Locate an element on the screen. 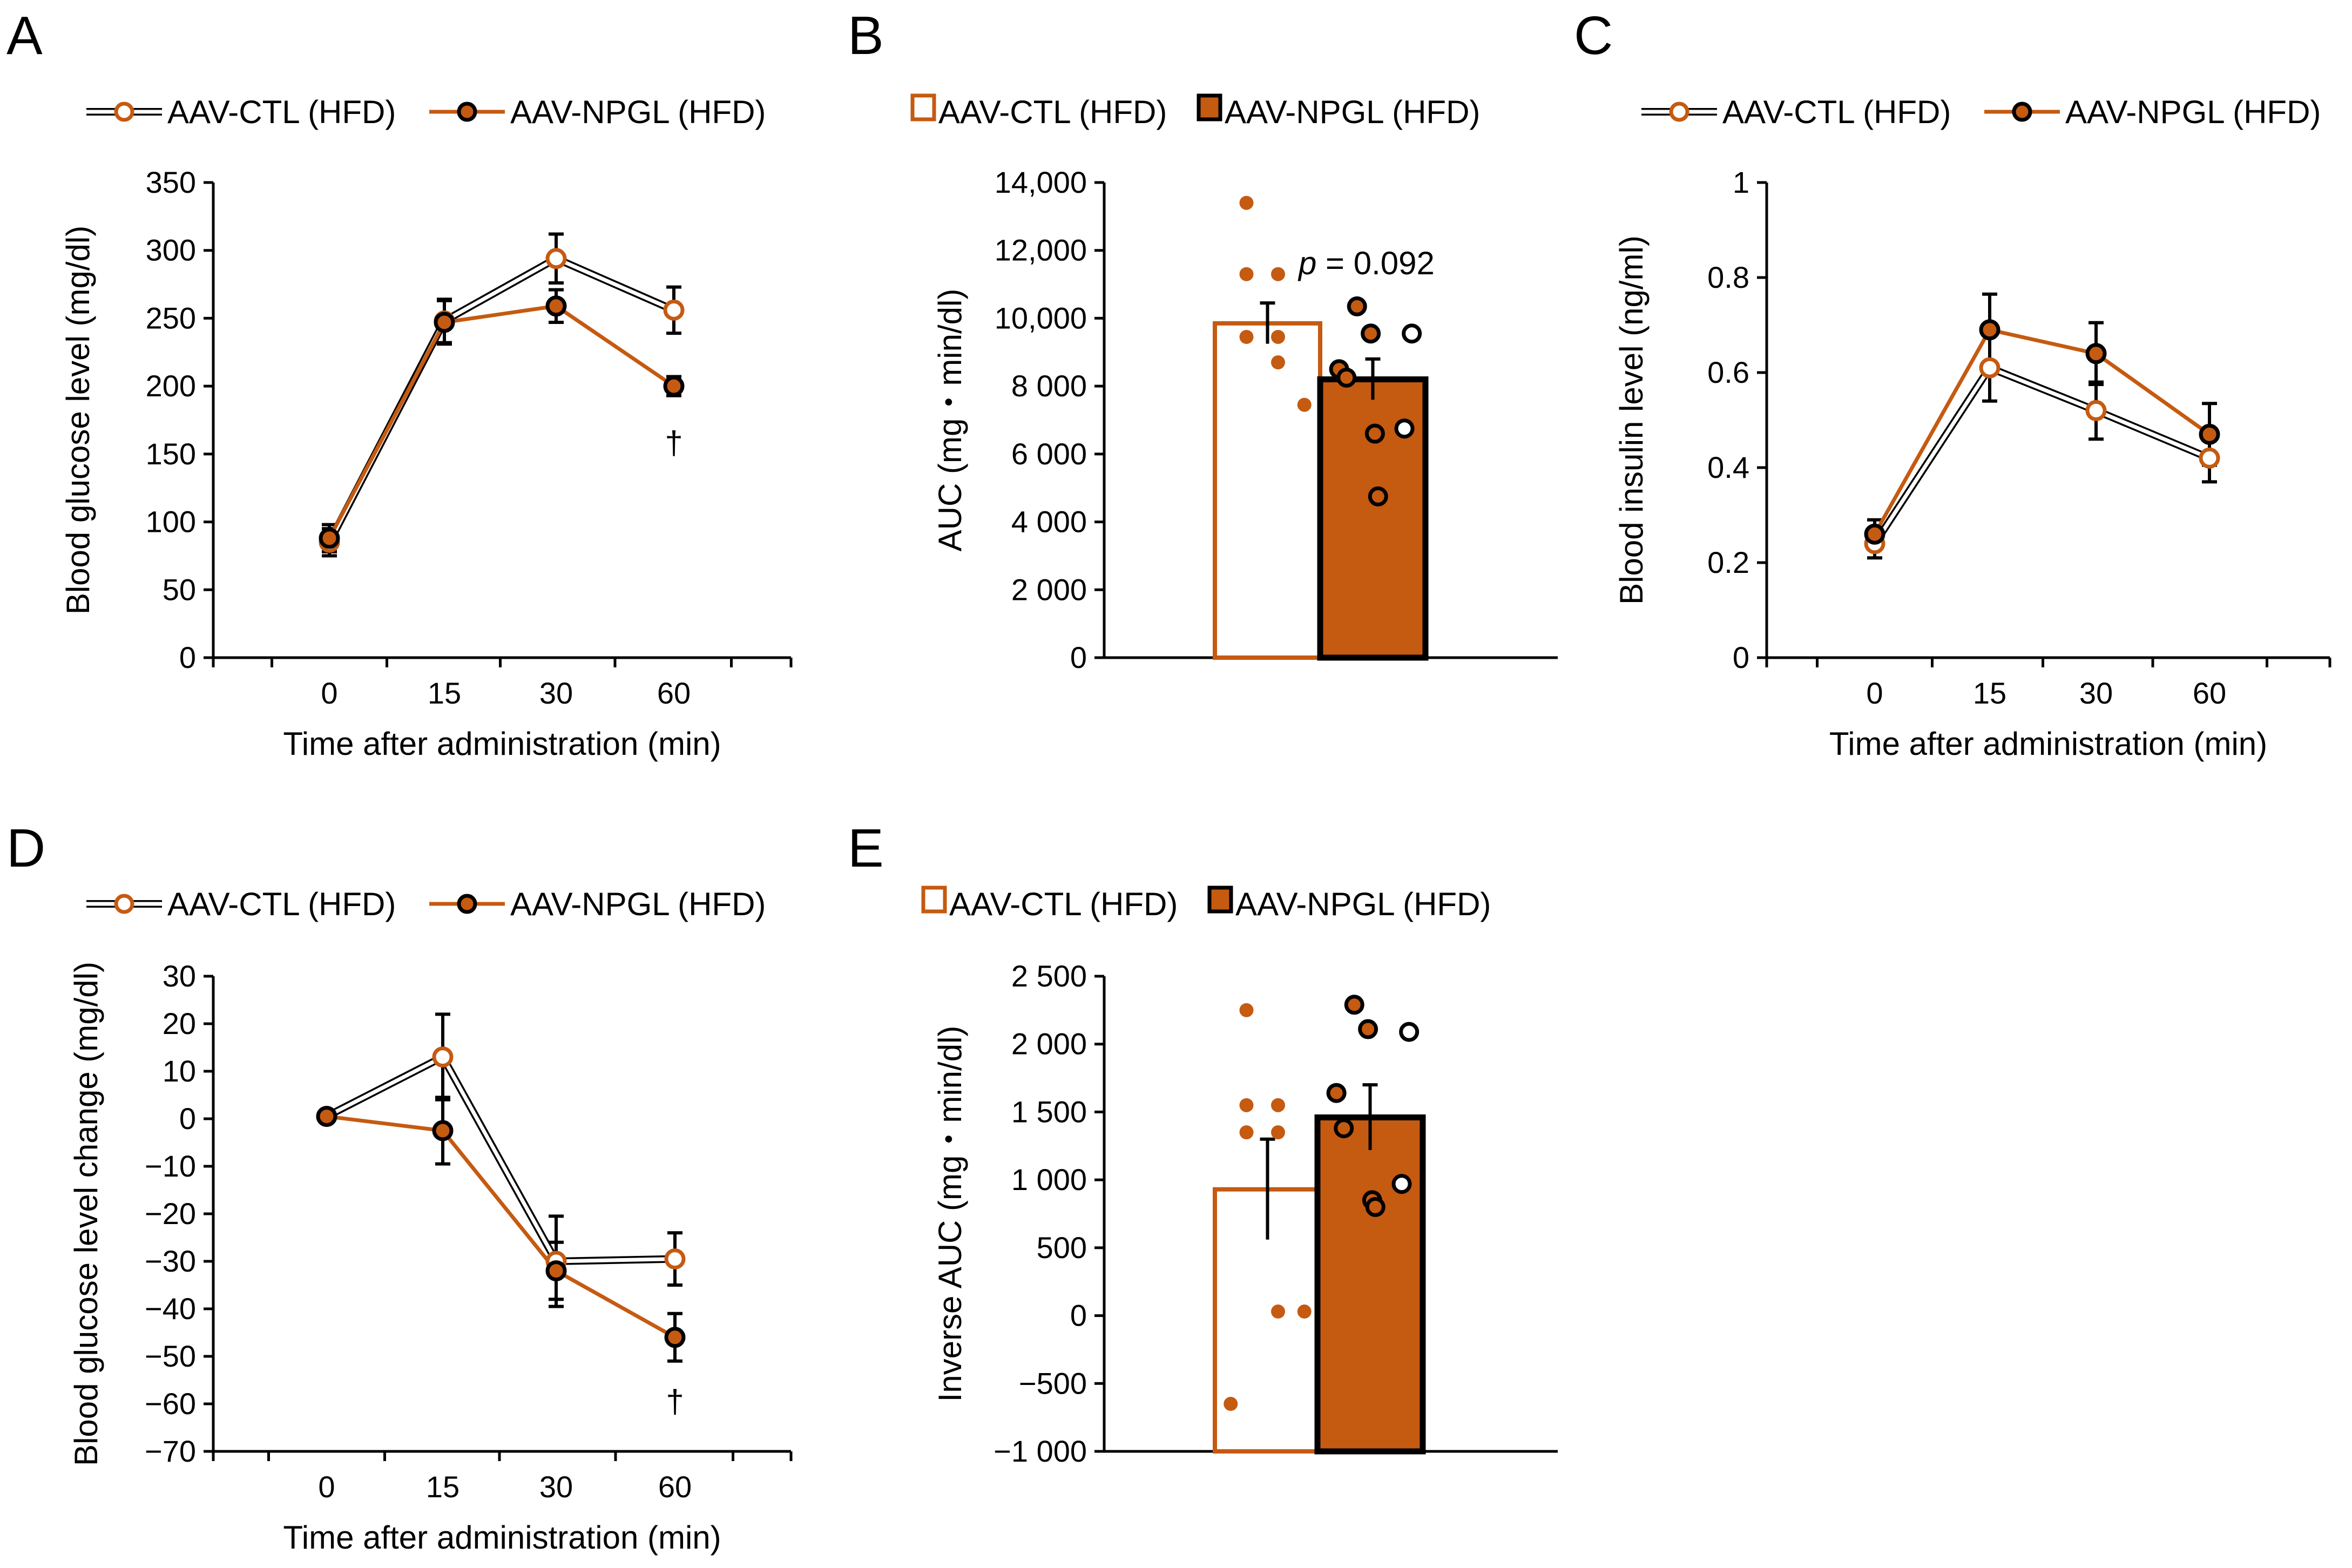 The height and width of the screenshot is (1568, 2352). y-tick-label: −50 is located at coordinates (170, 1356).